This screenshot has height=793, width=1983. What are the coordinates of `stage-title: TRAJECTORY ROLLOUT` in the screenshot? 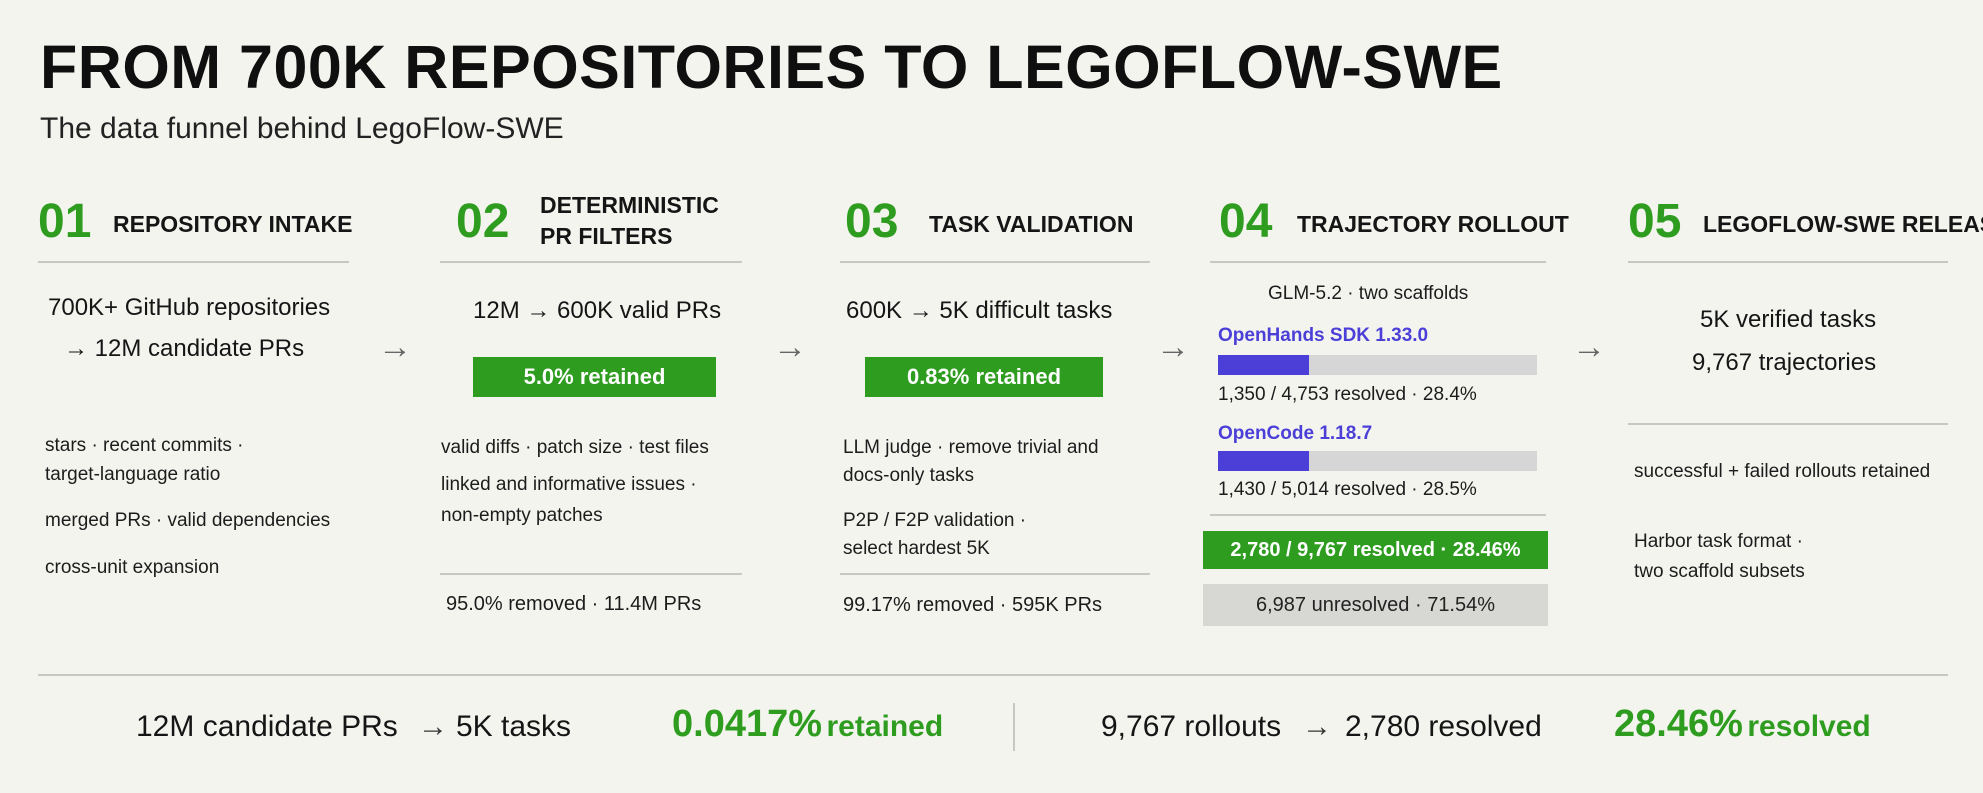 It's located at (1433, 224).